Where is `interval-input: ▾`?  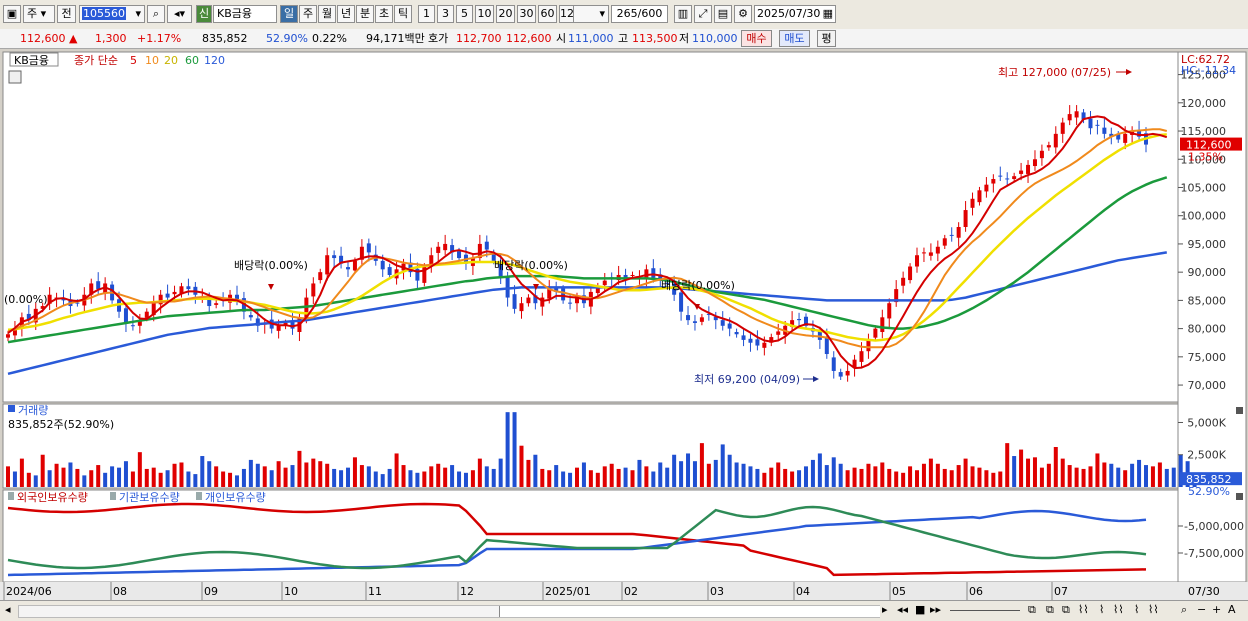 interval-input: ▾ is located at coordinates (591, 14).